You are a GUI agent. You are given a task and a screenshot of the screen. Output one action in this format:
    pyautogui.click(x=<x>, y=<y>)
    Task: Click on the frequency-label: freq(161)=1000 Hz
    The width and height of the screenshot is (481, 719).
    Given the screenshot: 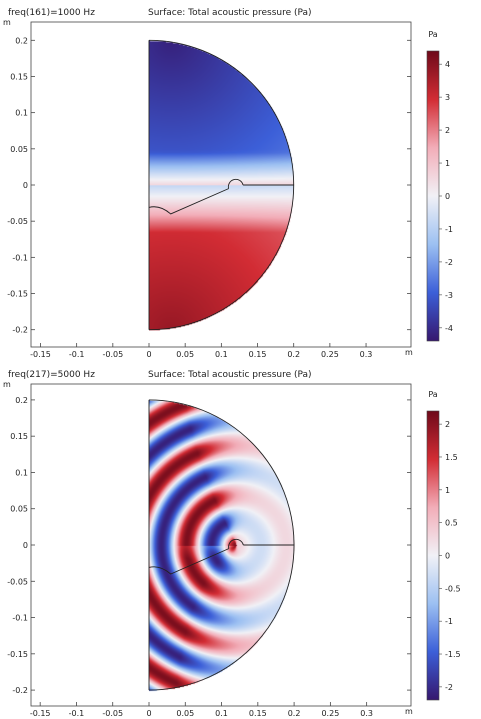 What is the action you would take?
    pyautogui.click(x=51, y=13)
    